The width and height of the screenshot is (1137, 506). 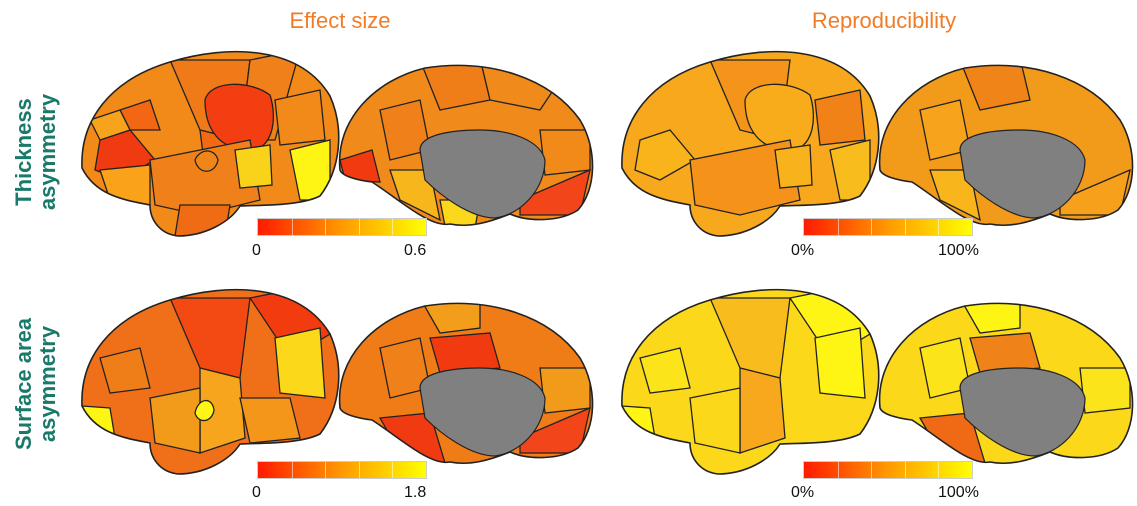 What do you see at coordinates (888, 470) in the screenshot?
I see `colorbar-surface-area-reproducibility` at bounding box center [888, 470].